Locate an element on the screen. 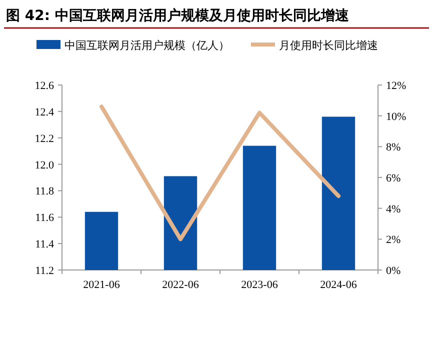 This screenshot has width=433, height=337. y-tick-label: 11.8 is located at coordinates (44, 192).